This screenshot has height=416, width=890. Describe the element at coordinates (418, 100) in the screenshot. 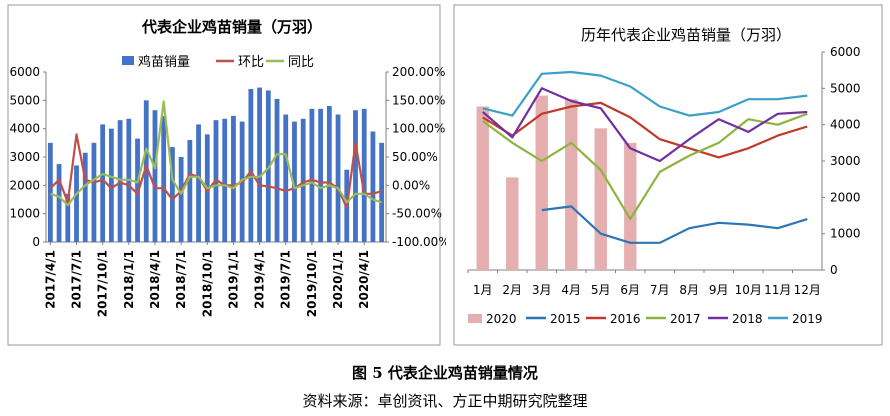

I see `chart-1-right-tick-label: 150.00%` at that location.